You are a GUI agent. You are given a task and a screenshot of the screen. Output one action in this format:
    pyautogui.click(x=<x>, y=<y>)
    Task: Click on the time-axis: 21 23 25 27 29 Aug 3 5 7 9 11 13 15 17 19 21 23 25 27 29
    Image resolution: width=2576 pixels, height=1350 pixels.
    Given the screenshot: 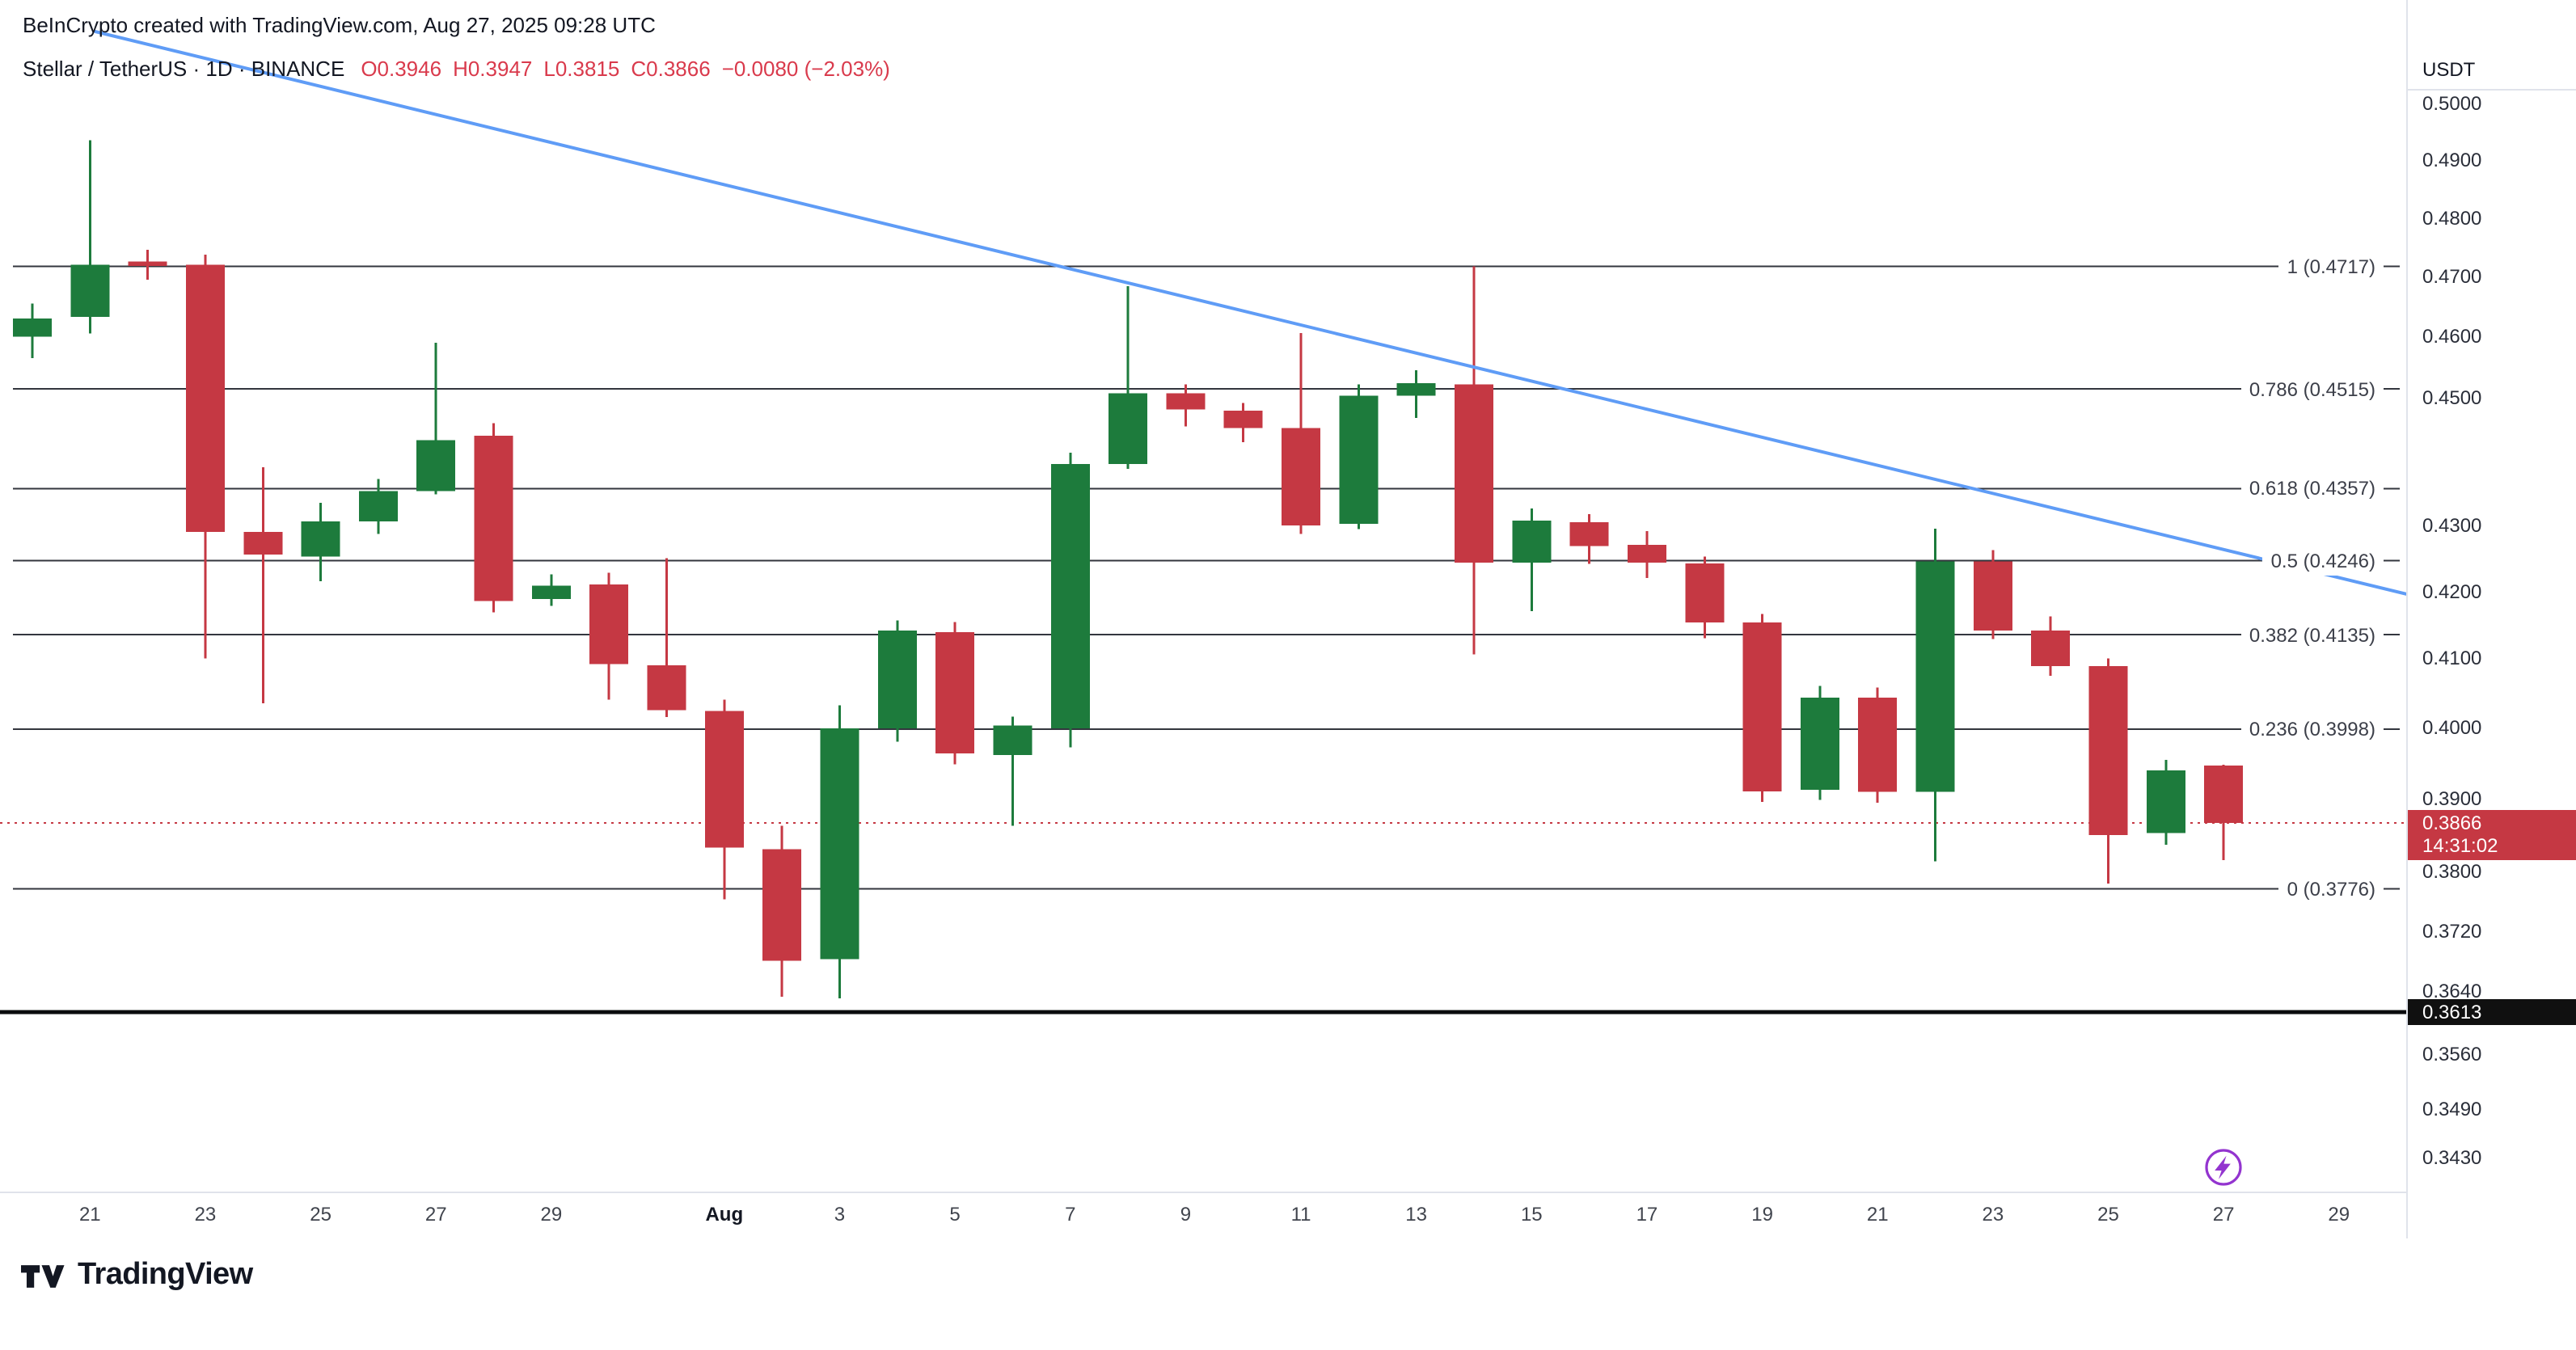 What is the action you would take?
    pyautogui.click(x=1288, y=1217)
    